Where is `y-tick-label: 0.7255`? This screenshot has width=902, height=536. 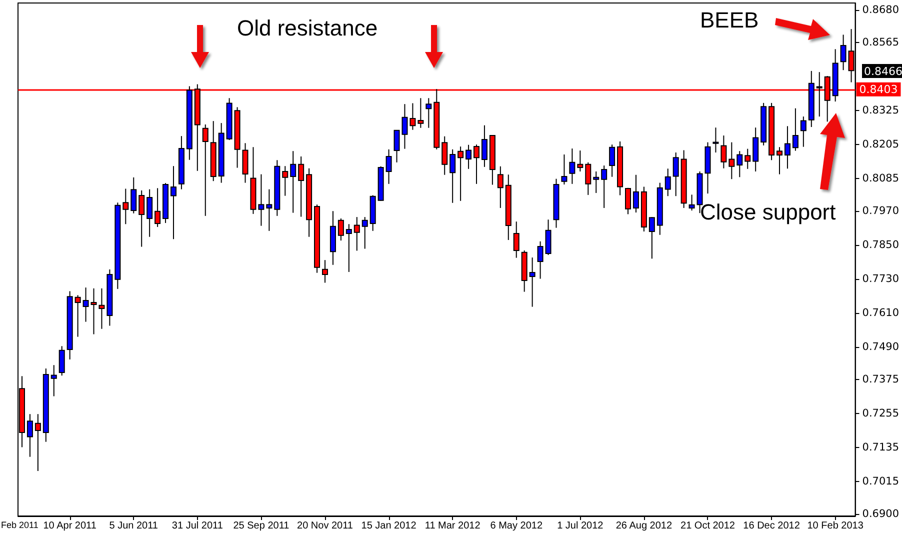 y-tick-label: 0.7255 is located at coordinates (881, 414).